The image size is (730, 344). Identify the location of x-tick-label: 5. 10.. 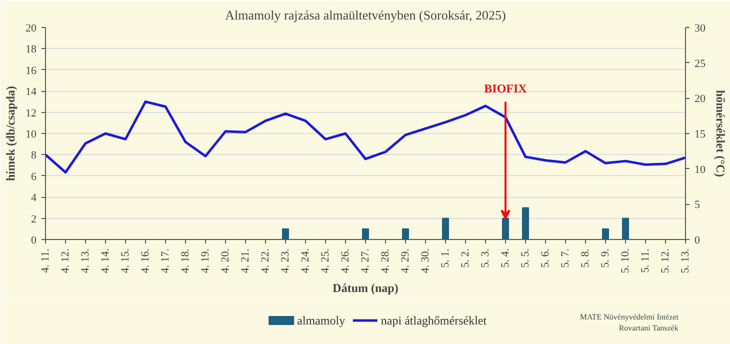
(626, 261).